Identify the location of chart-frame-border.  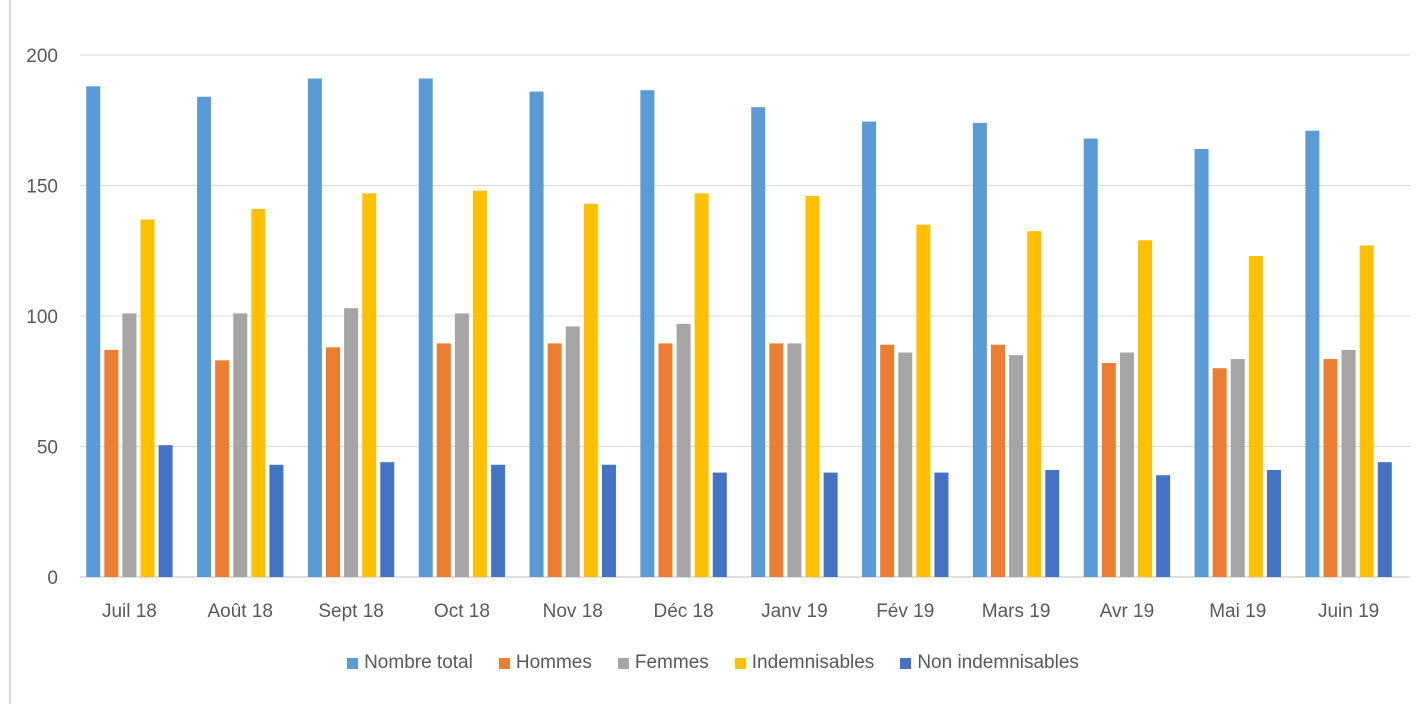
(10, 352).